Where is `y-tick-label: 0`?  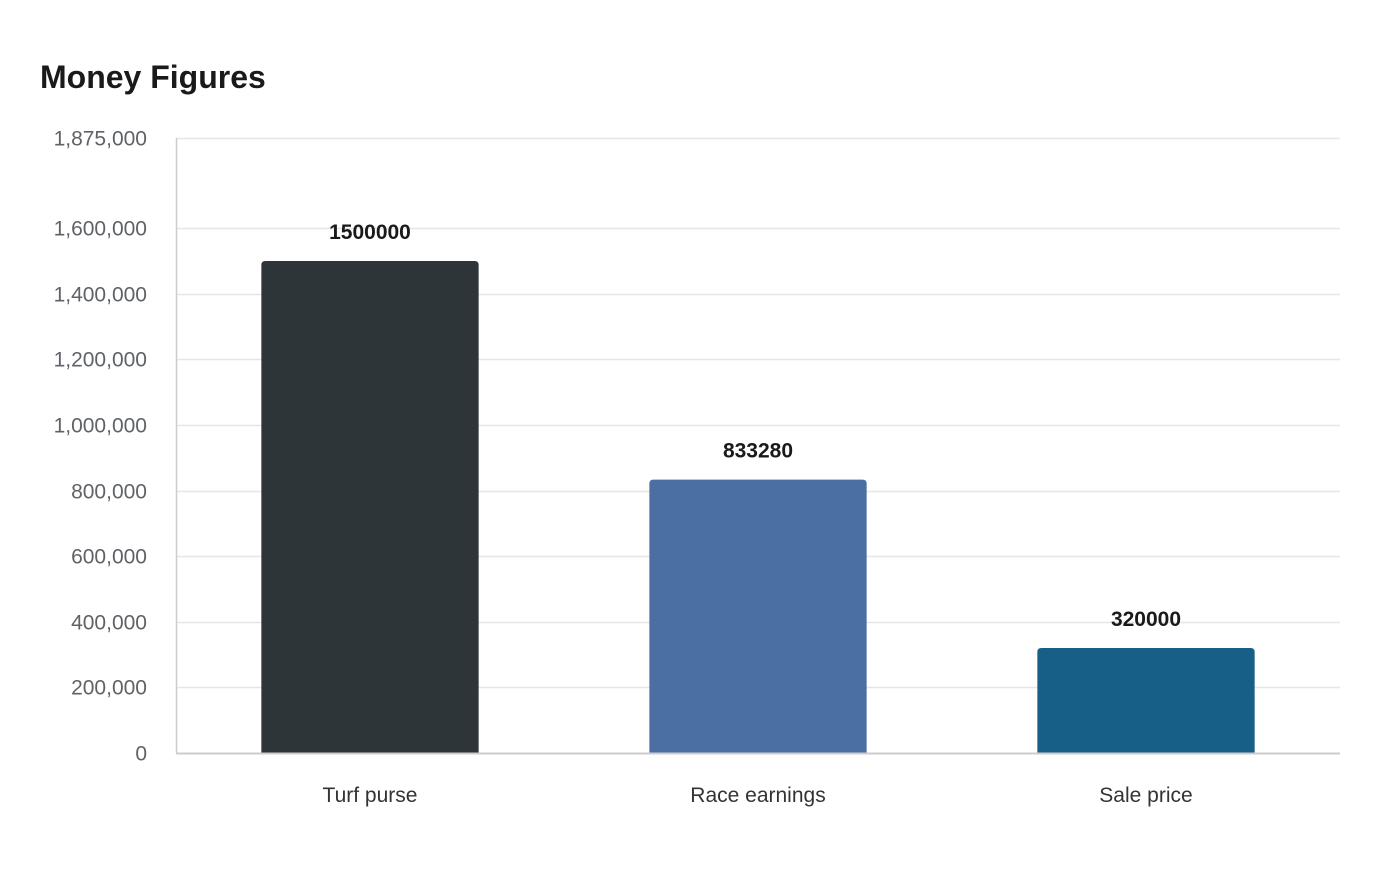 y-tick-label: 0 is located at coordinates (141, 754).